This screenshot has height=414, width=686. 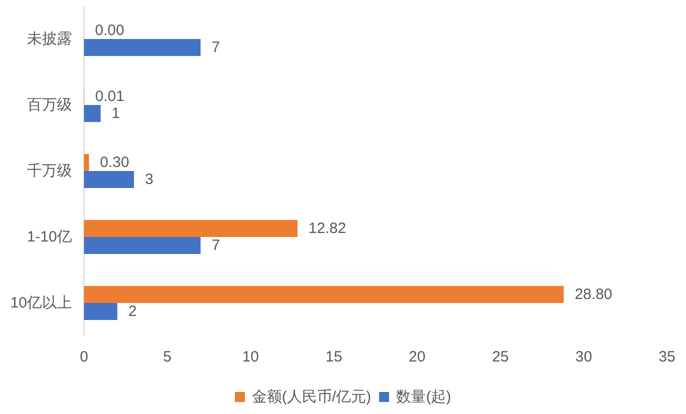 What do you see at coordinates (417, 357) in the screenshot?
I see `x-tick-label: 20` at bounding box center [417, 357].